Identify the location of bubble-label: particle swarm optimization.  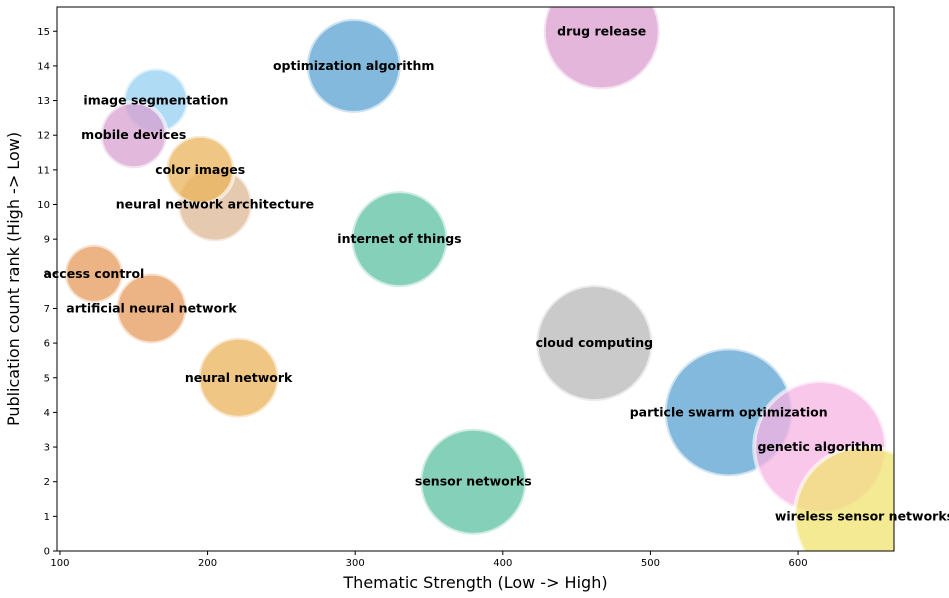
(729, 411).